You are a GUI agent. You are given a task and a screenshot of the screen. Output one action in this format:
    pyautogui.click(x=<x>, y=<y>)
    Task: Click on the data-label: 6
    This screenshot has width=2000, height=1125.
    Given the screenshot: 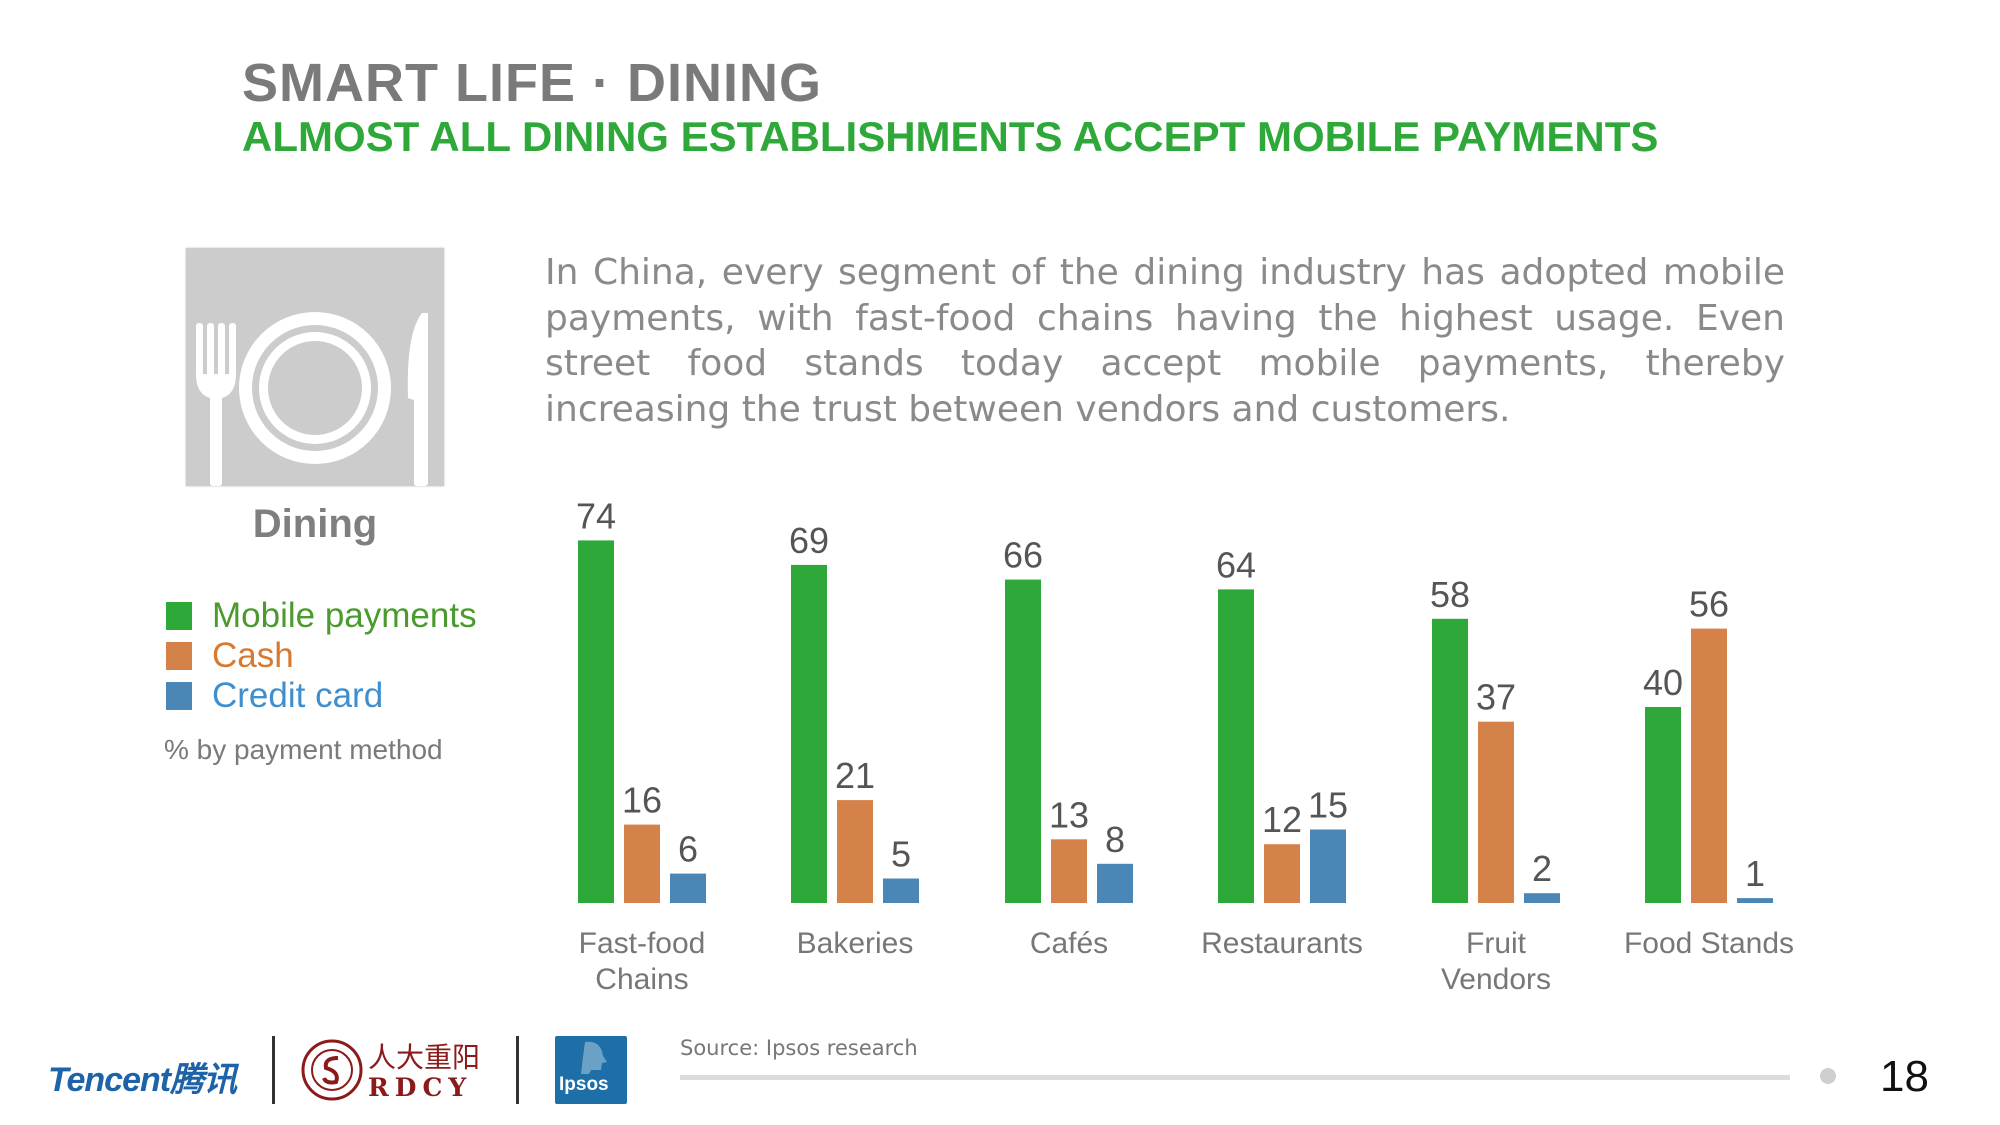 What is the action you would take?
    pyautogui.click(x=688, y=849)
    